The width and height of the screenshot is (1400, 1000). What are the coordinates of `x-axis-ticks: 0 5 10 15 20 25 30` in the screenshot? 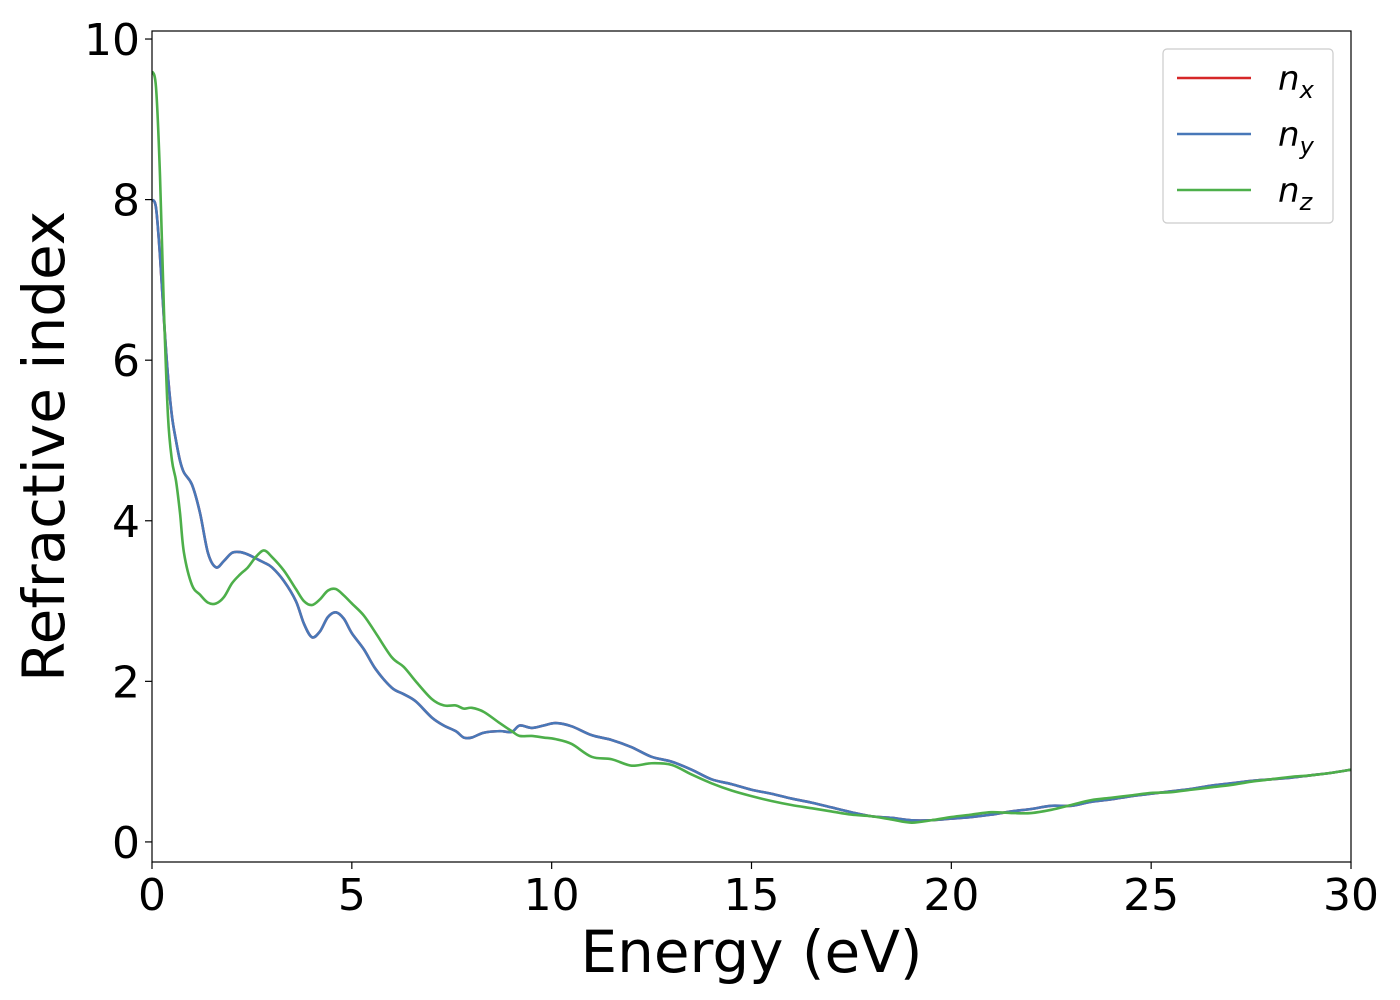 It's located at (758, 891).